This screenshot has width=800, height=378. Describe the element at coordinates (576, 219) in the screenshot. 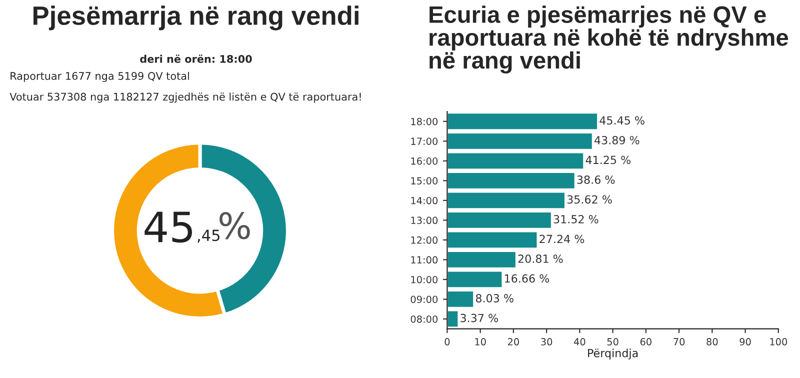

I see `data-label: 31.52 %` at that location.